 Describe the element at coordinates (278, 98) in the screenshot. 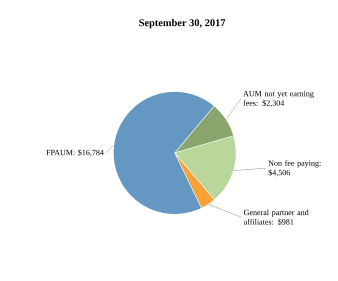

I see `slice-label: AUM not yet earning fees: $2,304` at that location.